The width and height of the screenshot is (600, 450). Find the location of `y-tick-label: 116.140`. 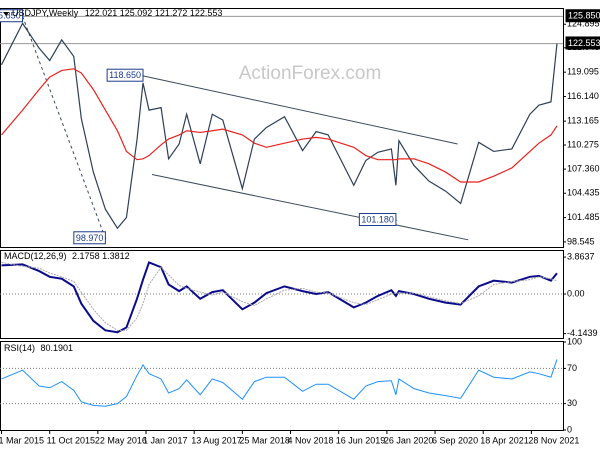

y-tick-label: 116.140 is located at coordinates (583, 96).